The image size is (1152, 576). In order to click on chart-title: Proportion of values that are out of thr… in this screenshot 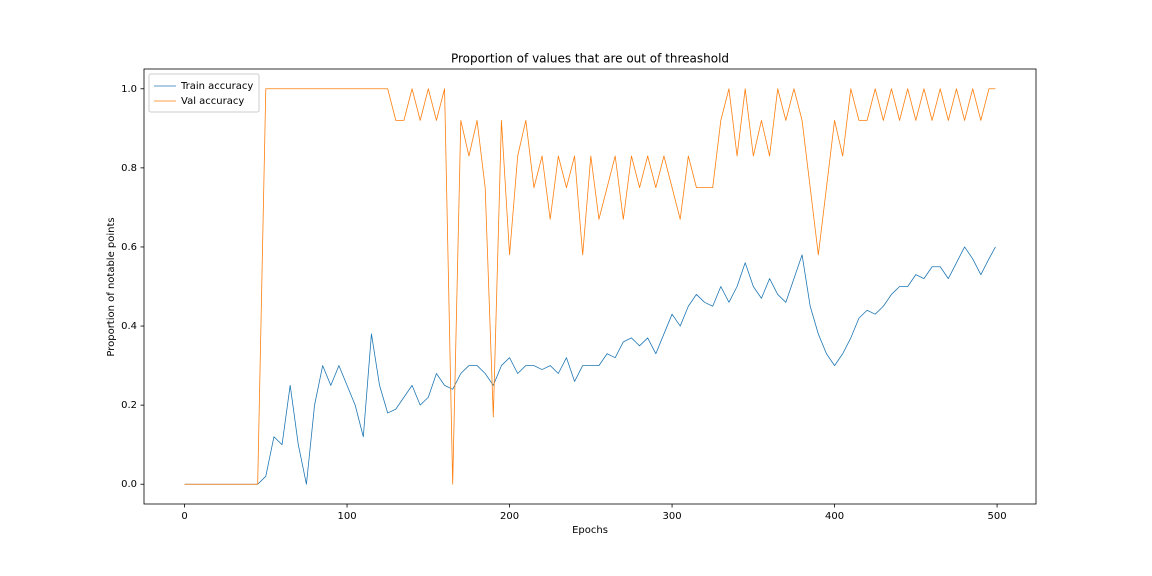, I will do `click(590, 59)`.